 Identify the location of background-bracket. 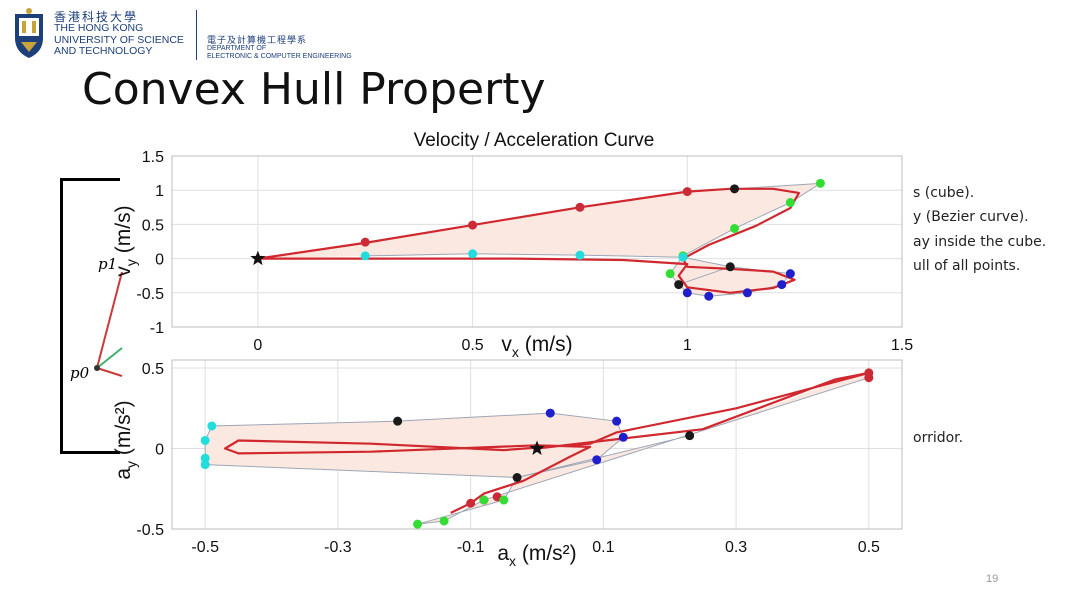
(90, 316).